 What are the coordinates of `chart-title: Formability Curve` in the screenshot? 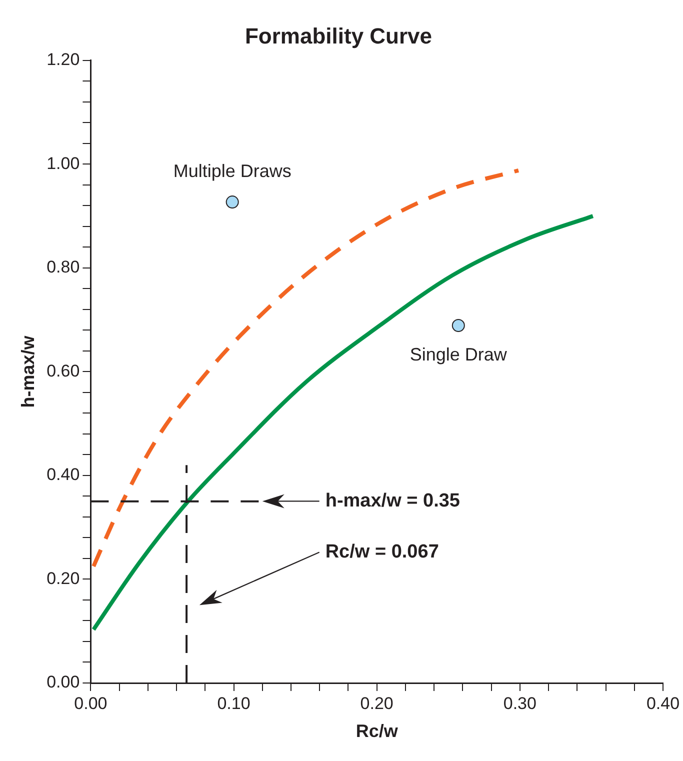 It's located at (338, 35).